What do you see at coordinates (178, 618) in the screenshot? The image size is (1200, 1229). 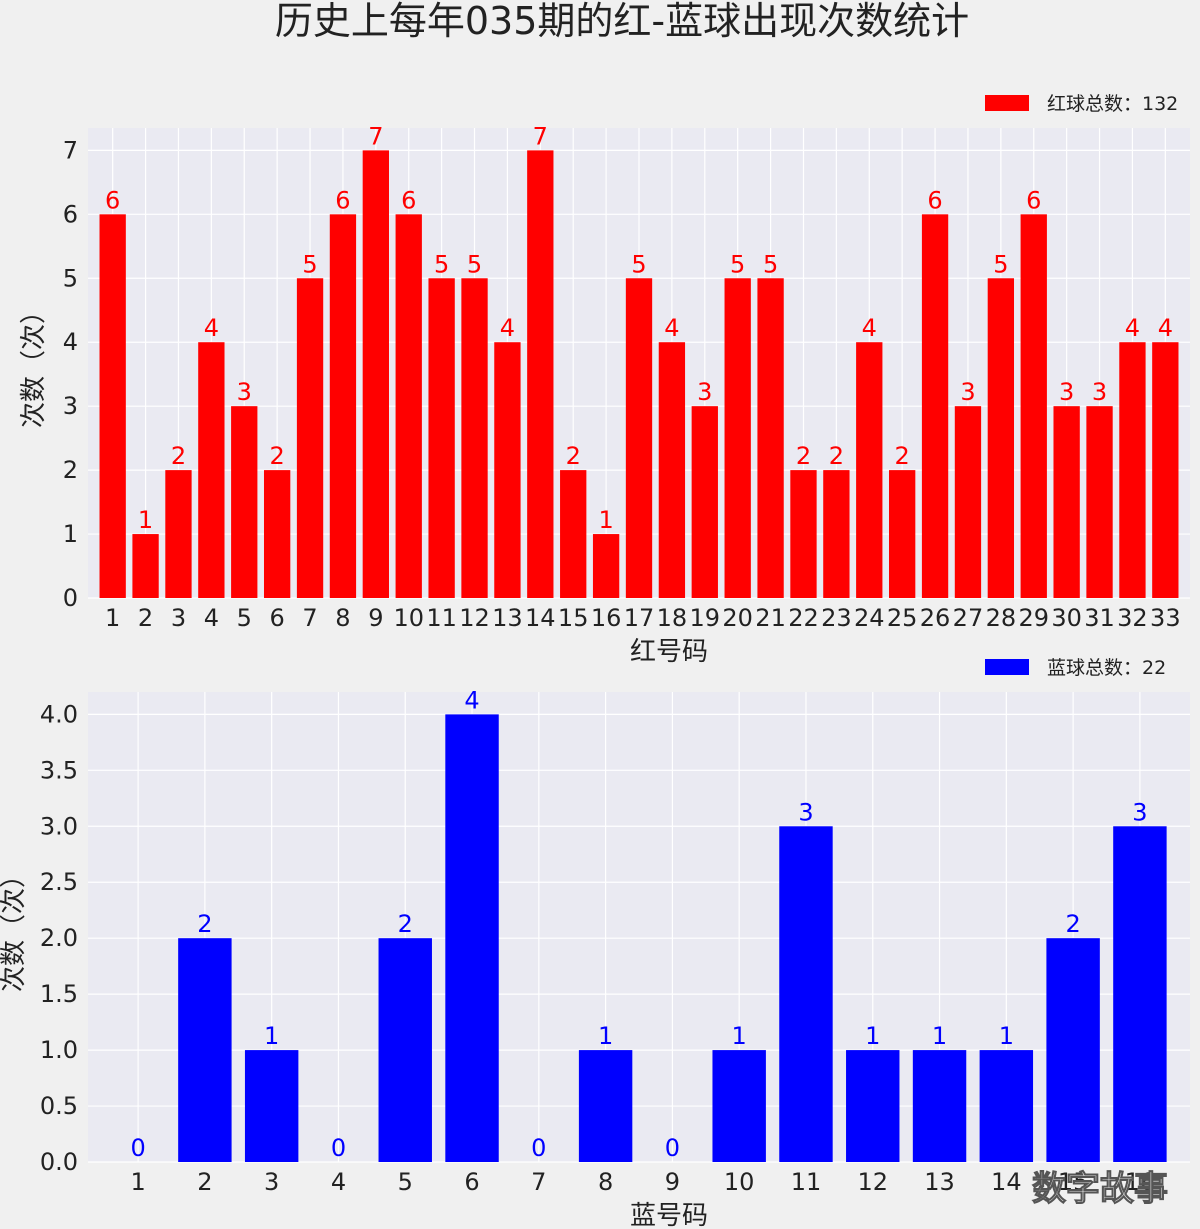 I see `x-tick-label: 3` at bounding box center [178, 618].